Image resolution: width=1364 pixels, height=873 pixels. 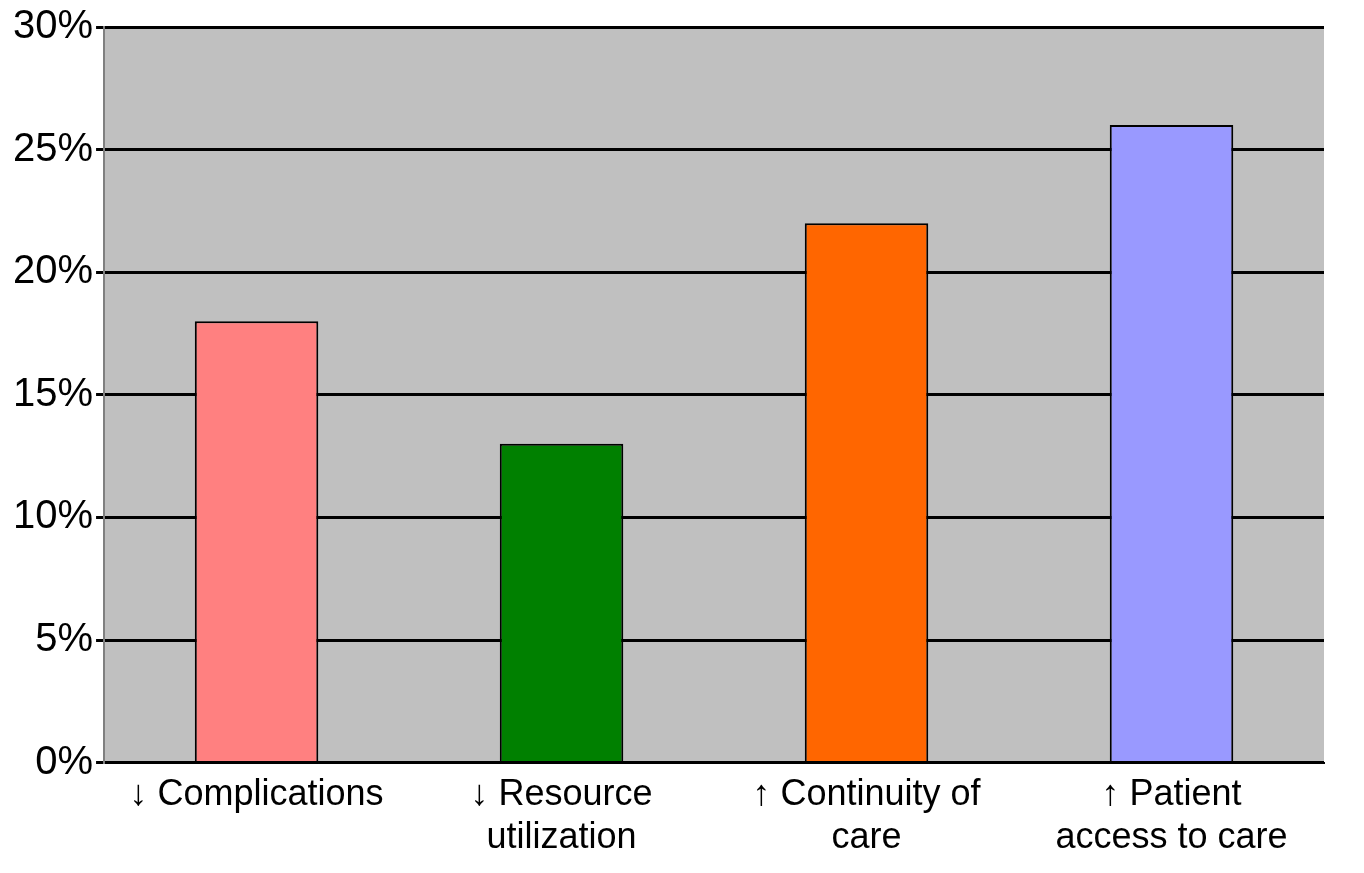 What do you see at coordinates (53, 391) in the screenshot?
I see `y-tick-label: 15%` at bounding box center [53, 391].